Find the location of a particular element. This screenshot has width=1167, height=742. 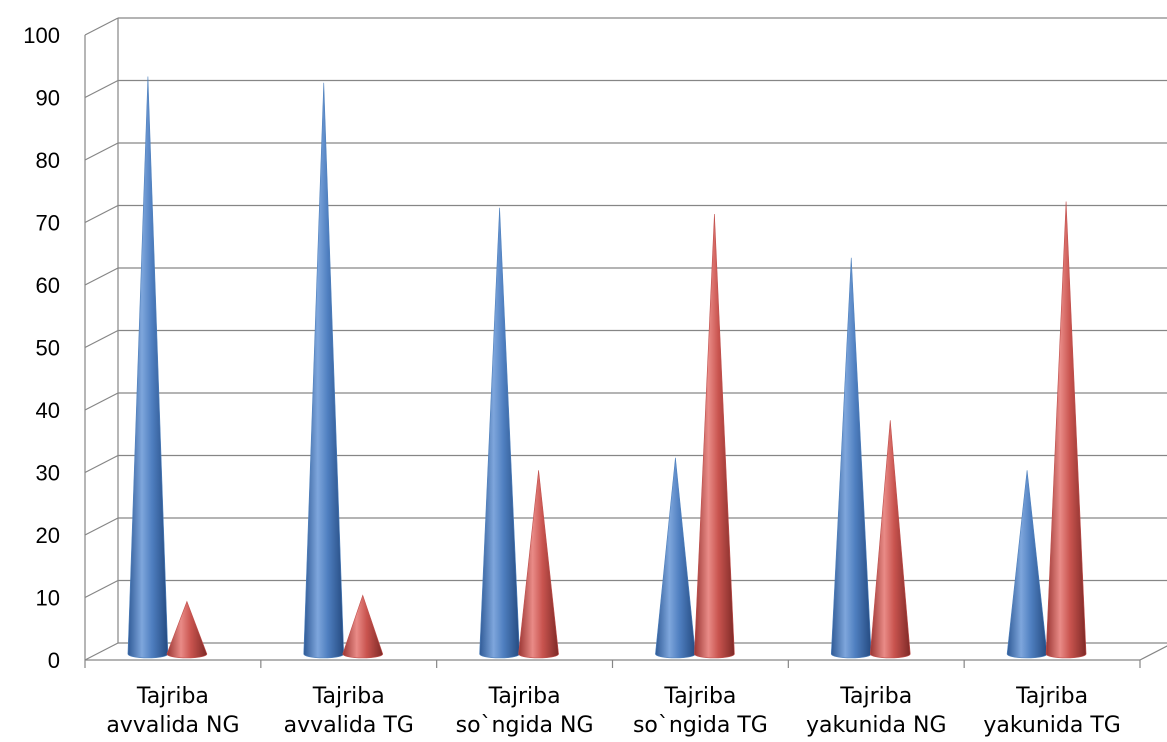

y-tick-label: 40 is located at coordinates (48, 410).